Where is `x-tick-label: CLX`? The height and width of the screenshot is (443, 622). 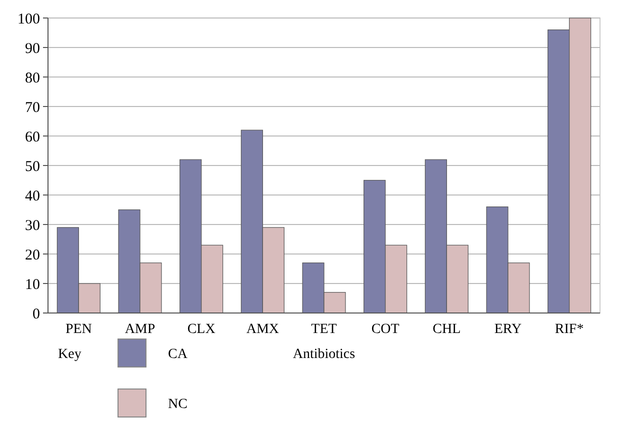 x-tick-label: CLX is located at coordinates (201, 329).